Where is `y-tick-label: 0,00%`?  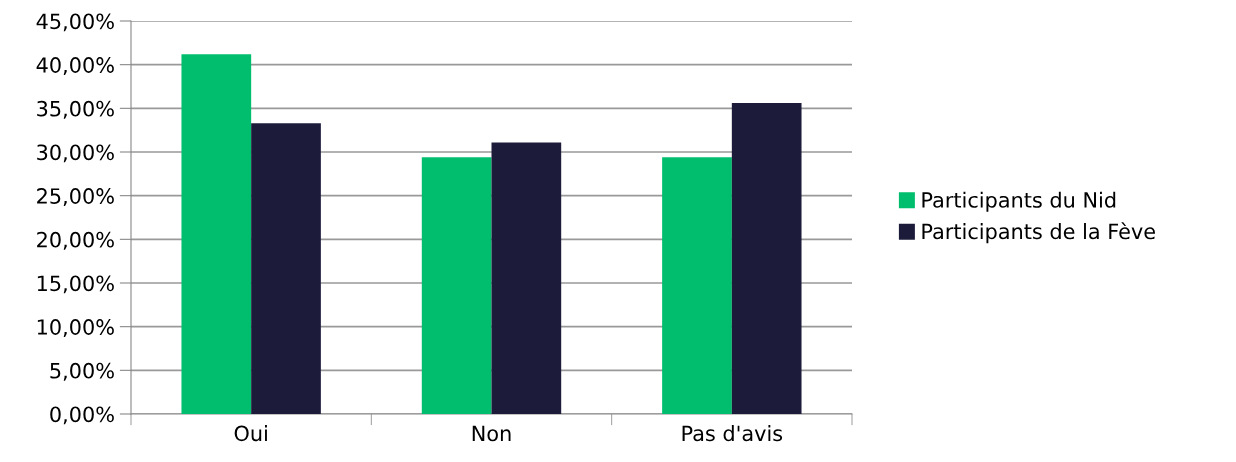 y-tick-label: 0,00% is located at coordinates (82, 415).